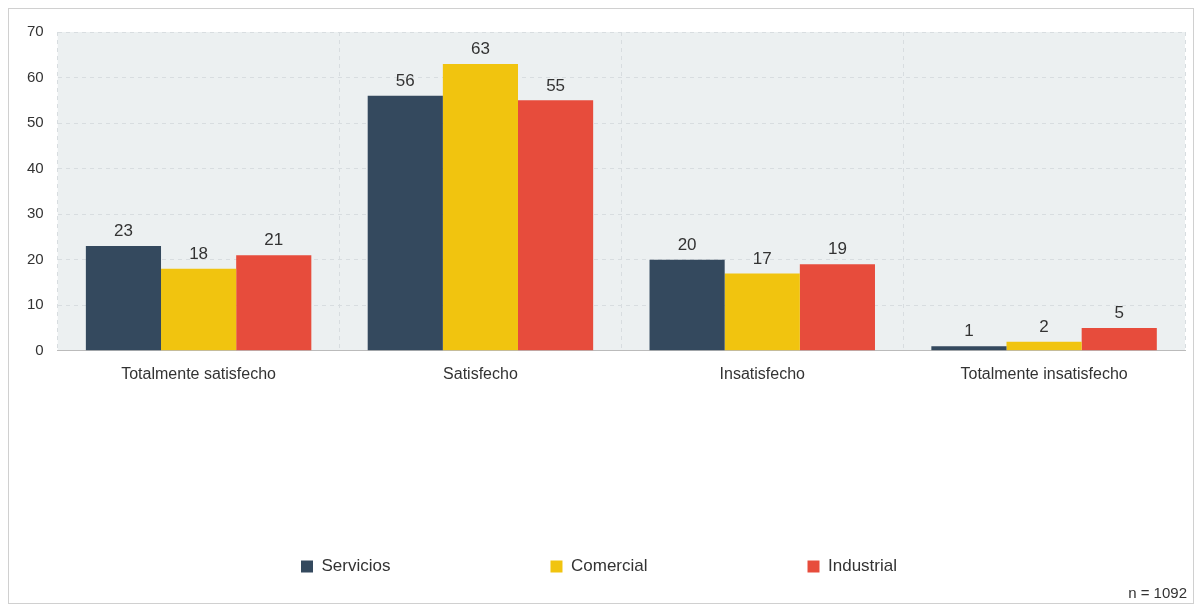 The width and height of the screenshot is (1197, 606). Describe the element at coordinates (480, 49) in the screenshot. I see `data-label: 63` at that location.